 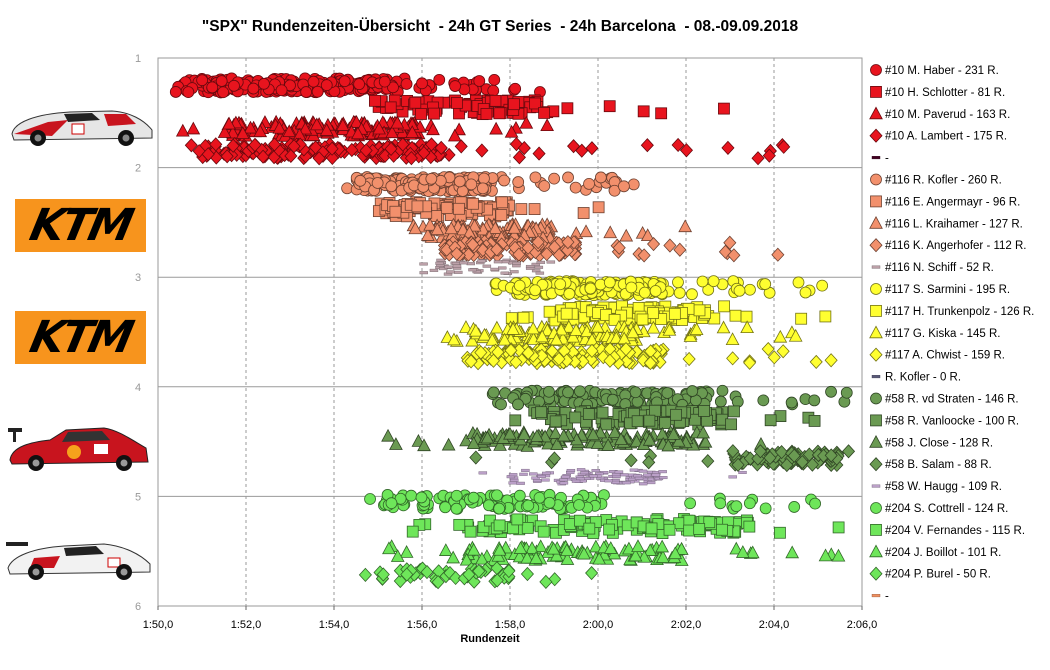 I want to click on legend-item: #204 P. Burel - 50 R., so click(x=930, y=573).